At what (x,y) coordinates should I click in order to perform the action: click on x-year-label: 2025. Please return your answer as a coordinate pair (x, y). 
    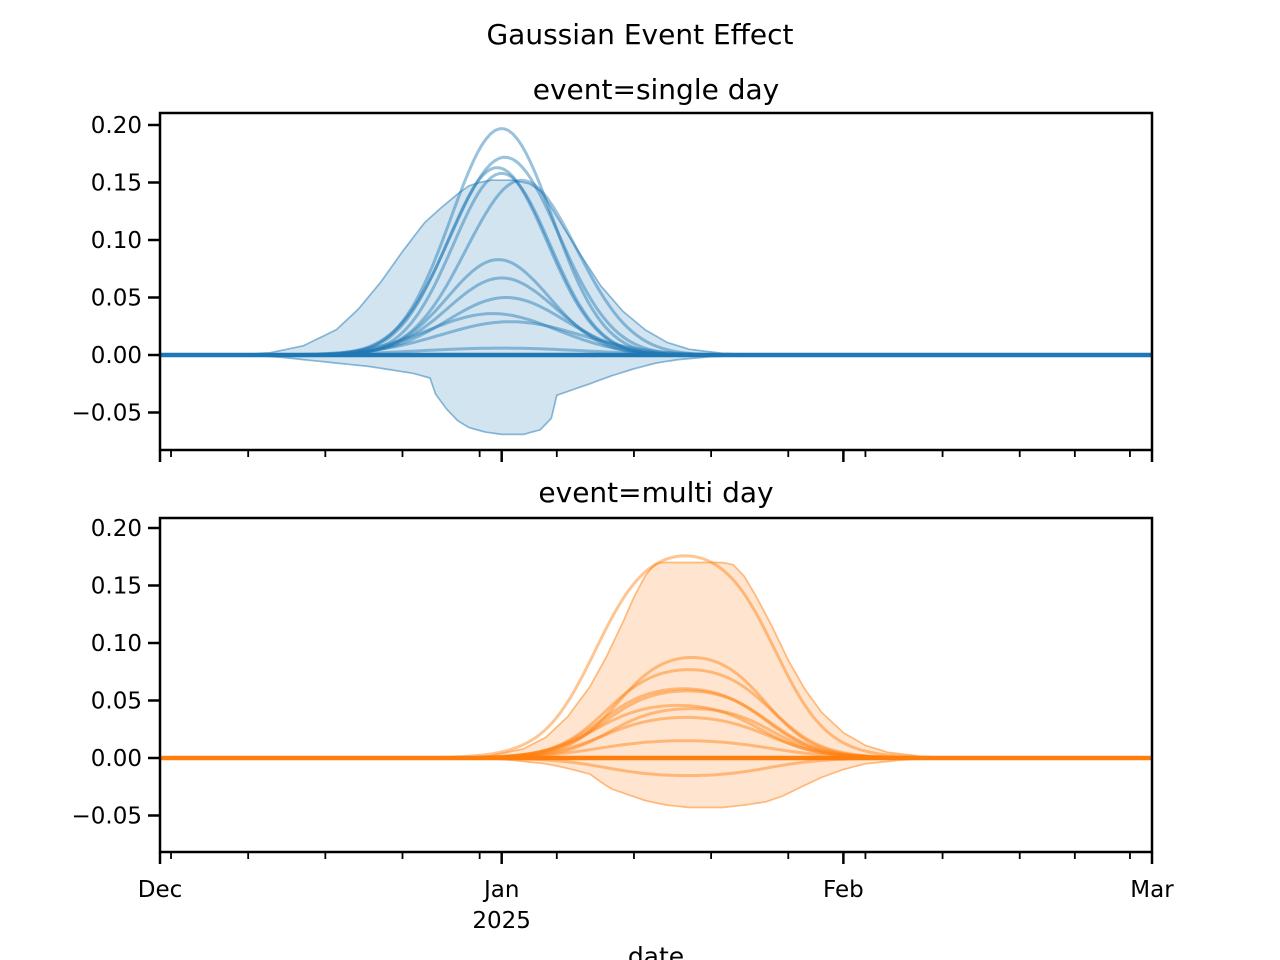
    Looking at the image, I should click on (501, 921).